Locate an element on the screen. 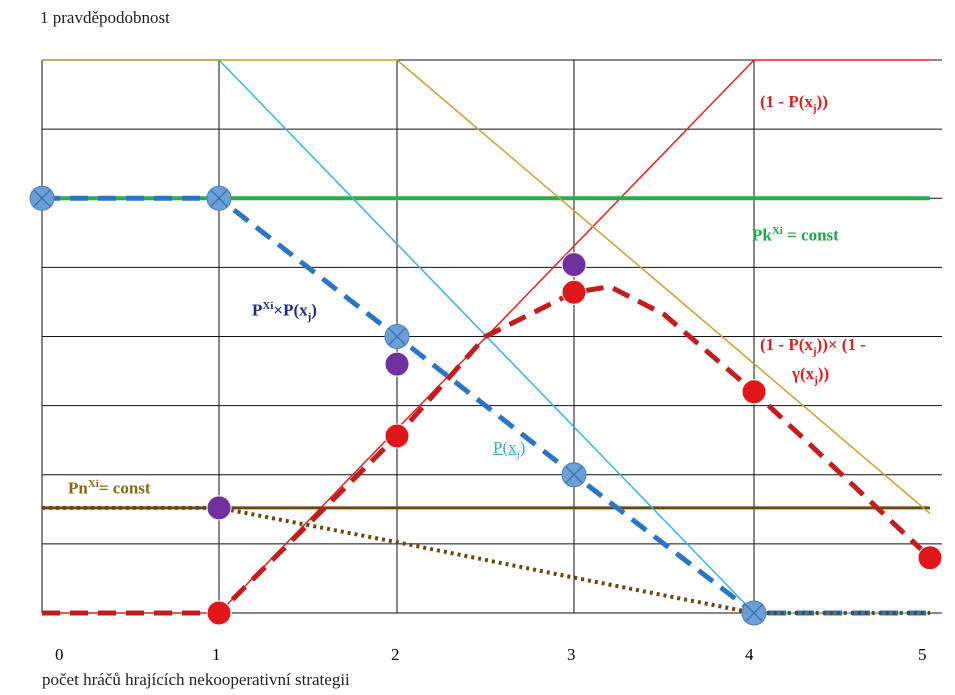  label-pn-const: PnXi= const is located at coordinates (109, 488).